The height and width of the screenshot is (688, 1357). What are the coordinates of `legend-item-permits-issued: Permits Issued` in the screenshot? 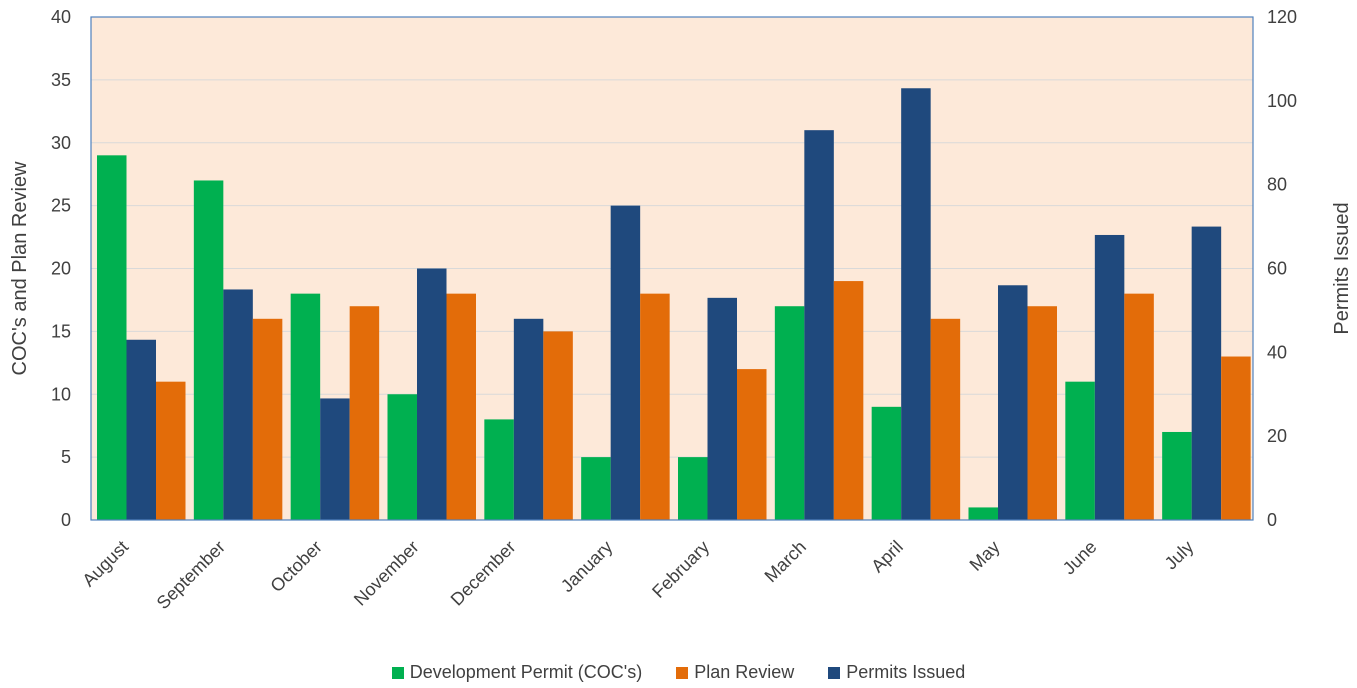 It's located at (896, 672).